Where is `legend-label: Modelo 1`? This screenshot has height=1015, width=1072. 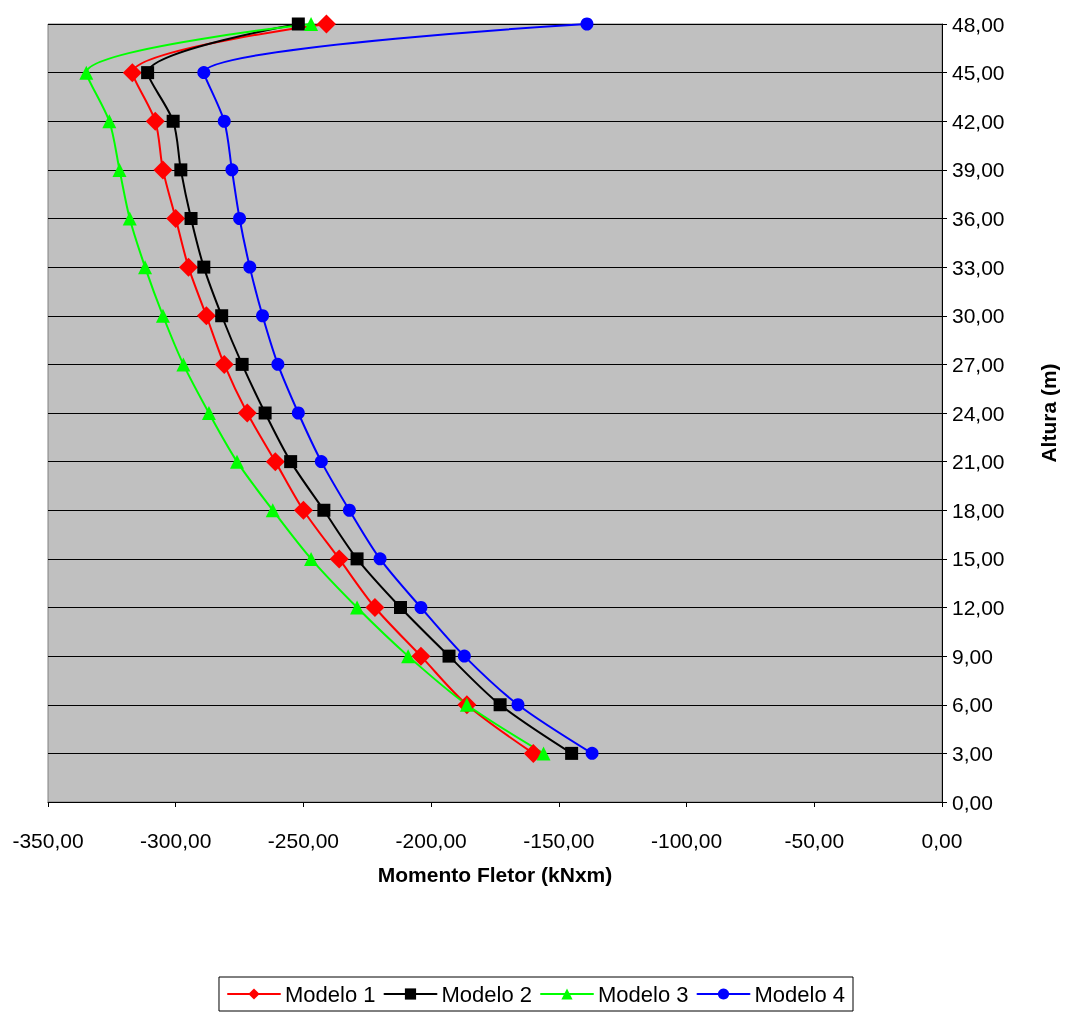 legend-label: Modelo 1 is located at coordinates (330, 994).